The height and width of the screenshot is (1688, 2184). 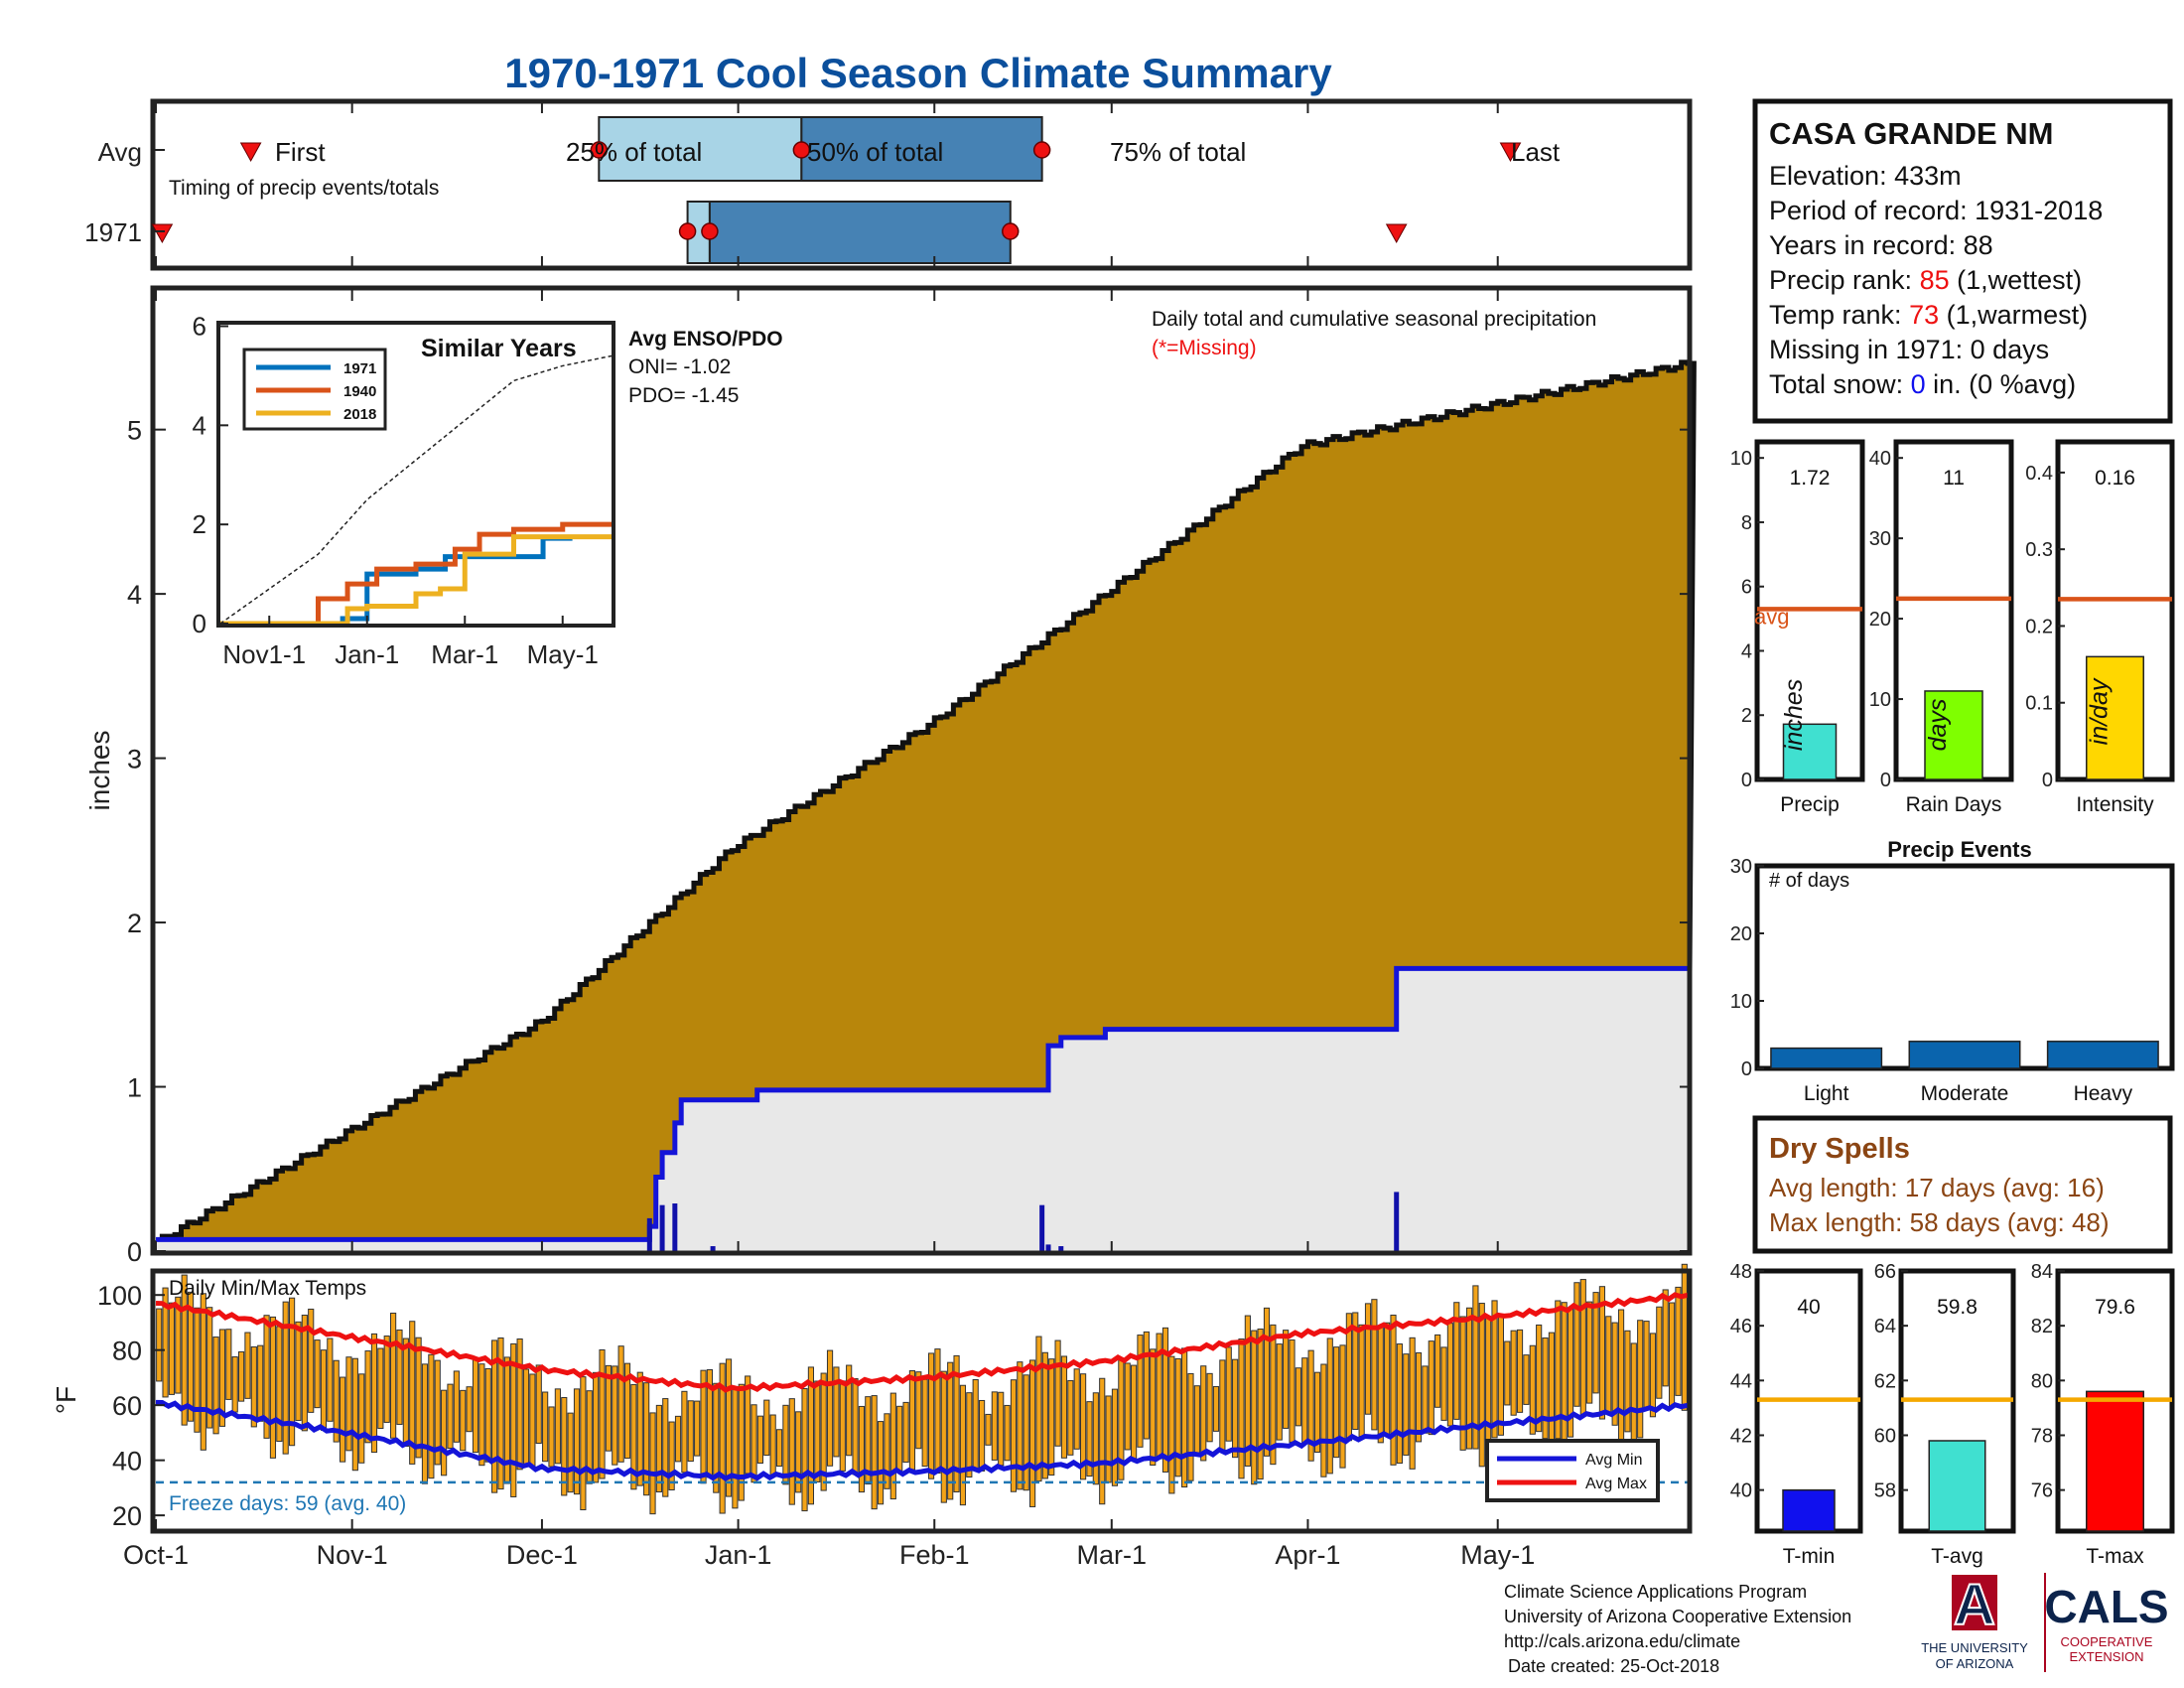 What do you see at coordinates (352, 1555) in the screenshot?
I see `month-x-tick-label: Nov-1` at bounding box center [352, 1555].